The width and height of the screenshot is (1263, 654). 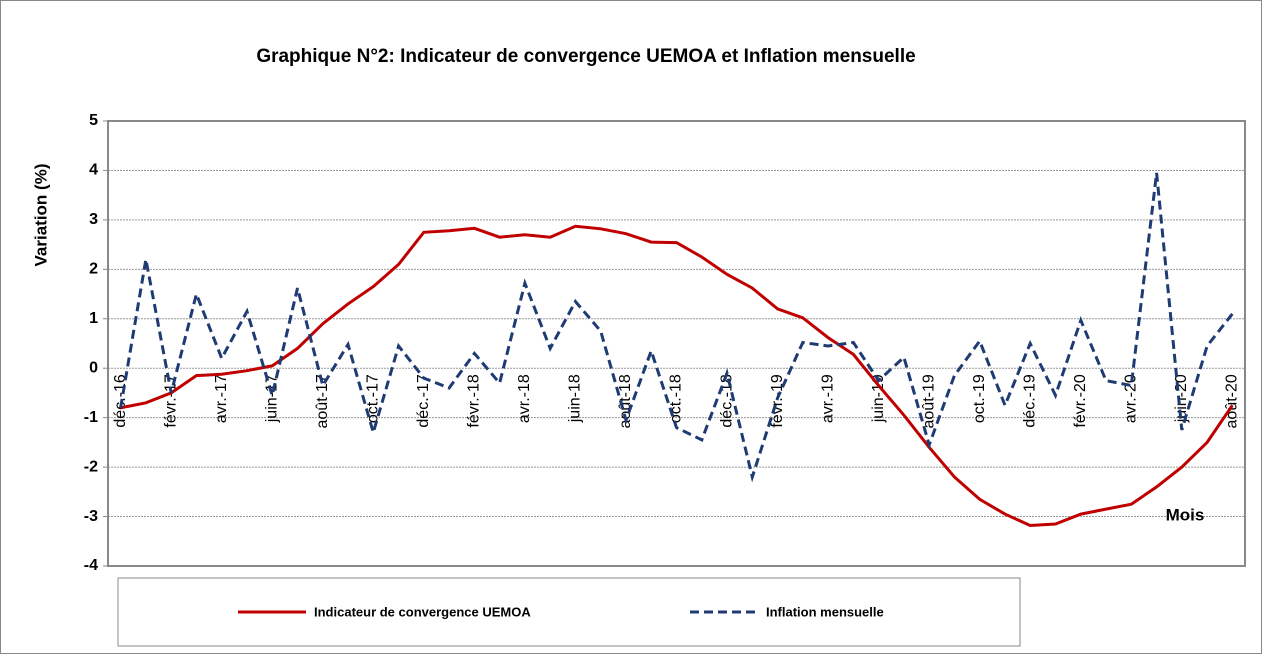 I want to click on x-tick-label: août-18, so click(x=625, y=401).